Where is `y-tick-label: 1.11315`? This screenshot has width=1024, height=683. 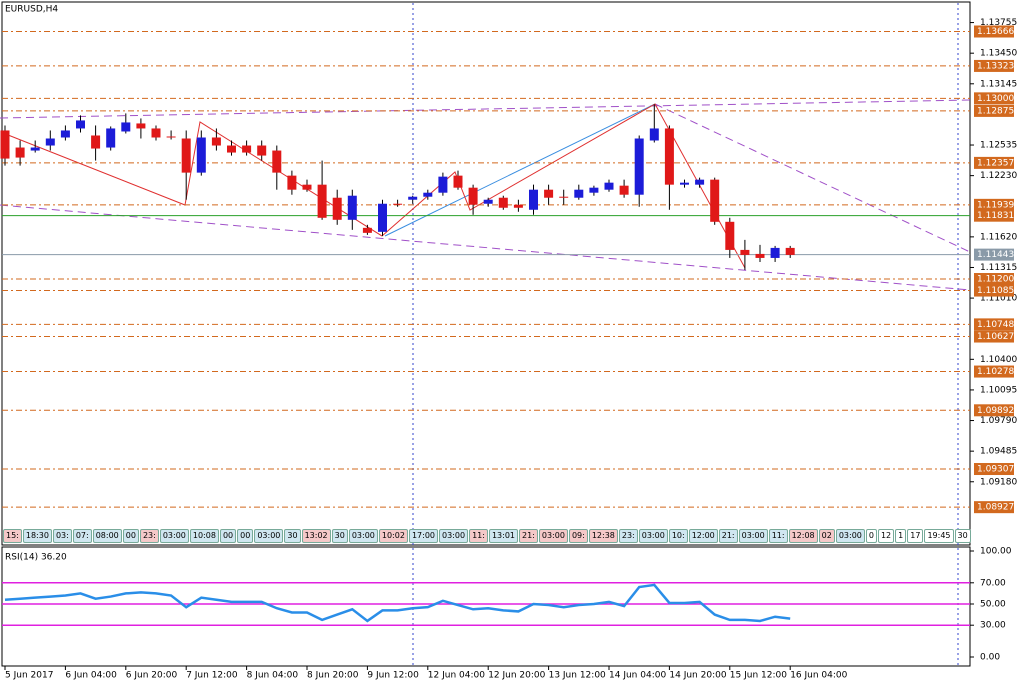
y-tick-label: 1.11315 is located at coordinates (998, 268).